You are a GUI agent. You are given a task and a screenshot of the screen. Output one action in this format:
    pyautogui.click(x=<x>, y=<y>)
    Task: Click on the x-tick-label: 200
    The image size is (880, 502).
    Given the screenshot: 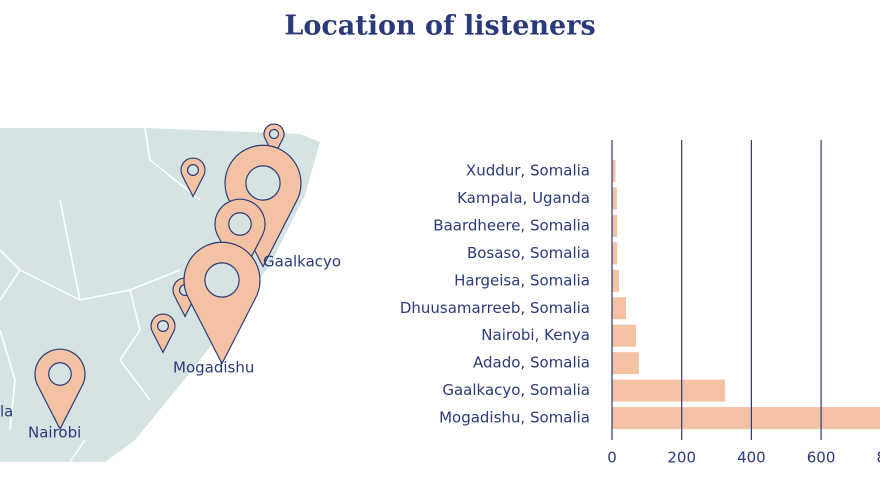 What is the action you would take?
    pyautogui.click(x=681, y=458)
    